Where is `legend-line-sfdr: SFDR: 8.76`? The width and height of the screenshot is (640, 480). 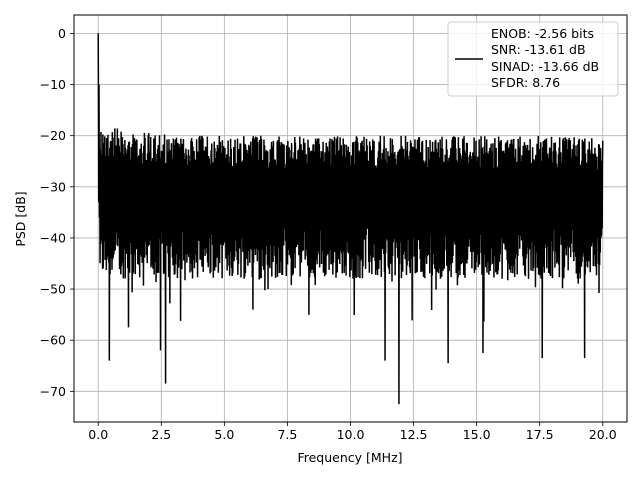 legend-line-sfdr: SFDR: 8.76 is located at coordinates (525, 82).